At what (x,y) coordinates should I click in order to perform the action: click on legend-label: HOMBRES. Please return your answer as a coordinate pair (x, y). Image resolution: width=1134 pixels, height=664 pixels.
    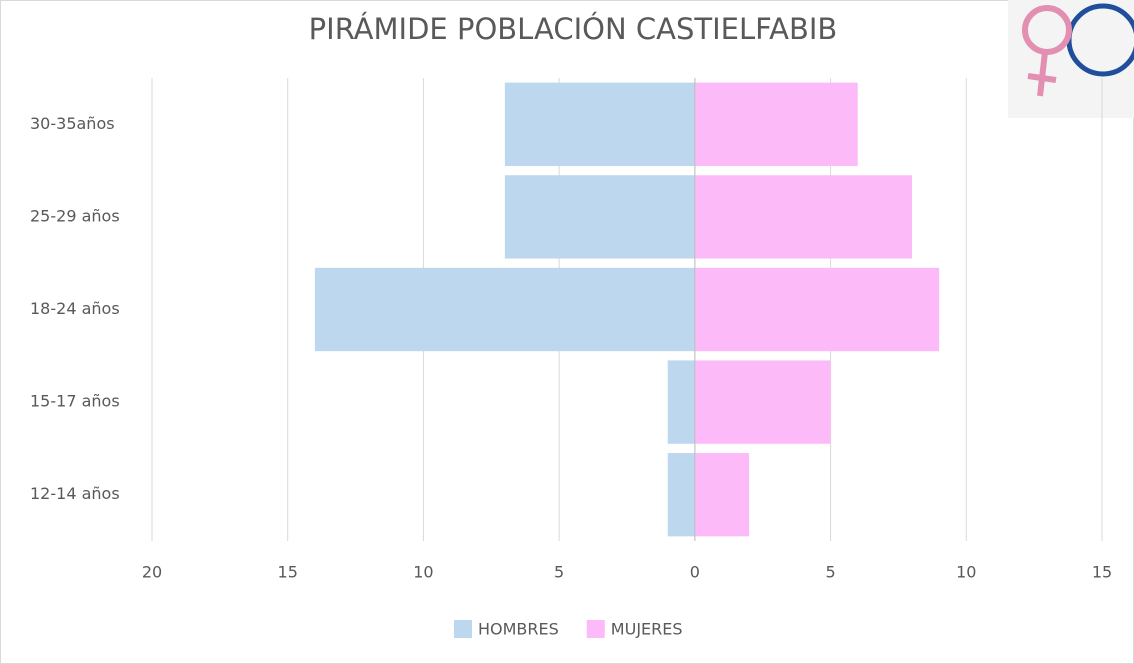
    Looking at the image, I should click on (518, 629).